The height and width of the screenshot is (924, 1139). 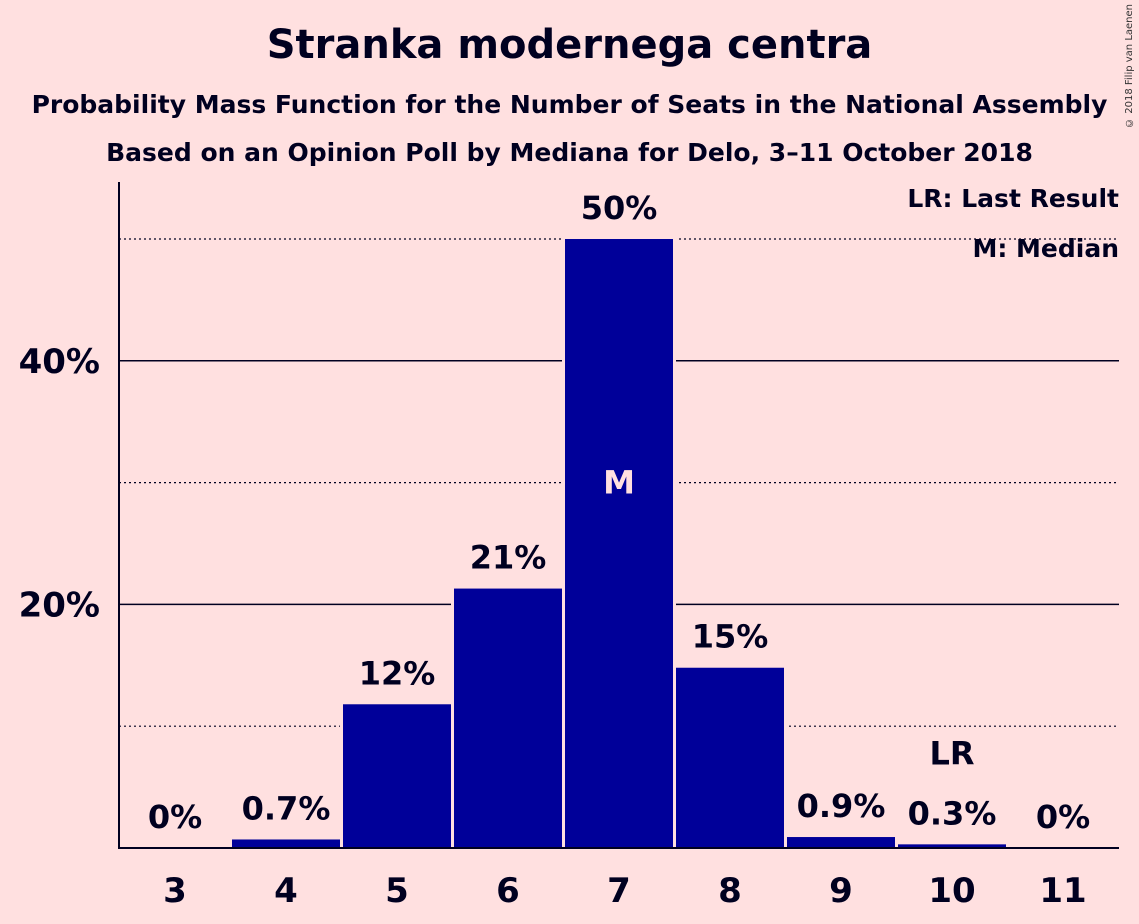 I want to click on data-label: 15%, so click(x=730, y=637).